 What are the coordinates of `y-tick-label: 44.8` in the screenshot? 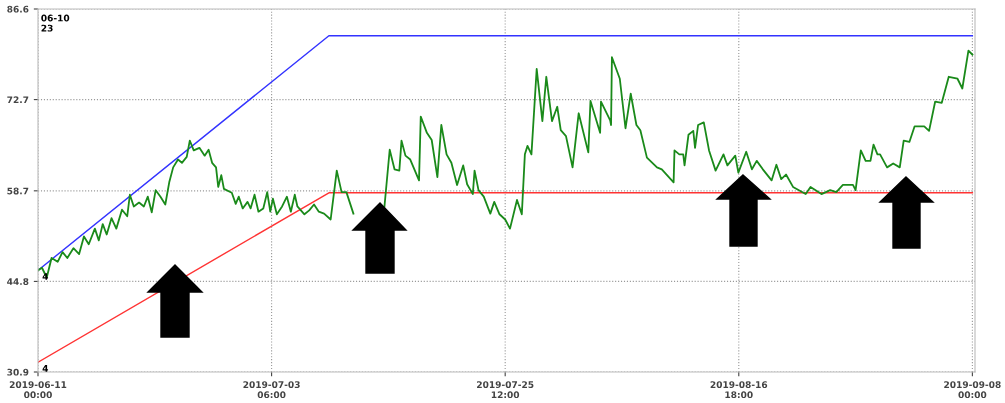 It's located at (18, 281).